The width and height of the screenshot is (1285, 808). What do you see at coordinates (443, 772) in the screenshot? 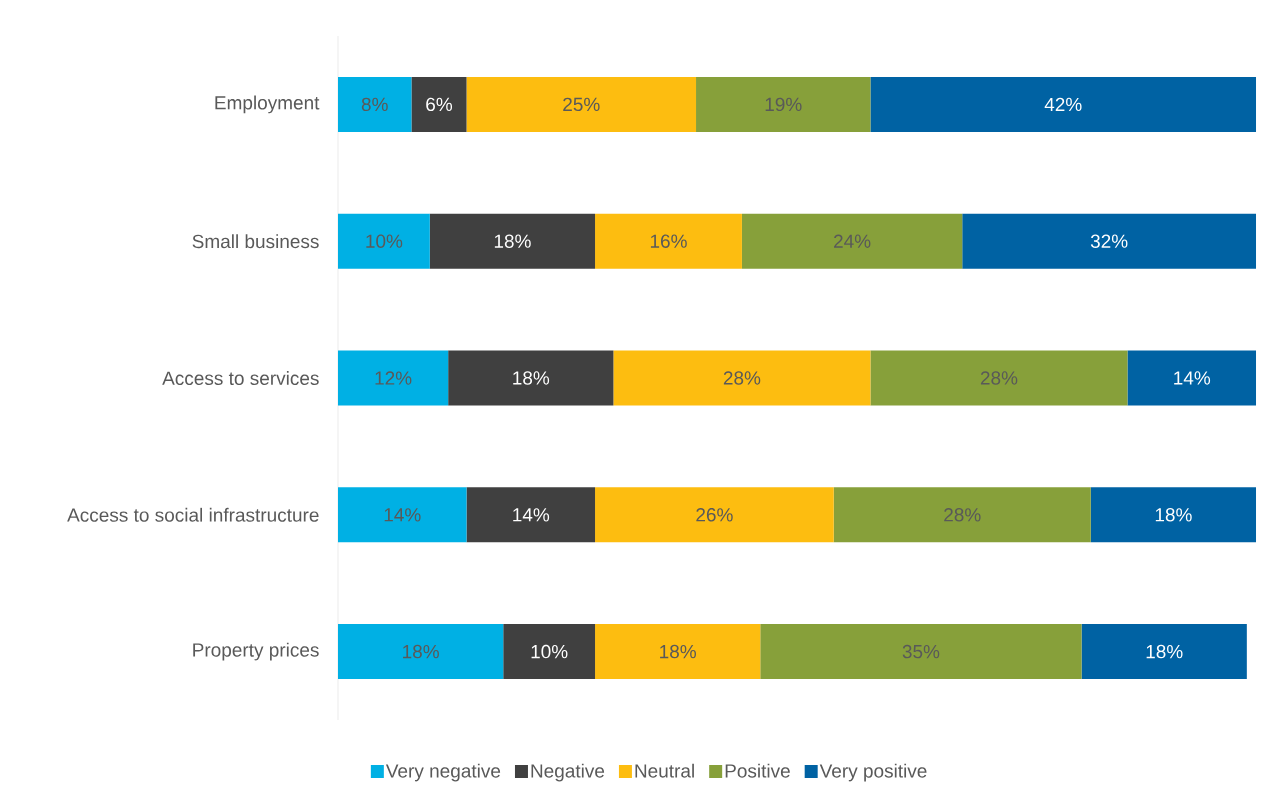
I see `legend-label: Very negative` at bounding box center [443, 772].